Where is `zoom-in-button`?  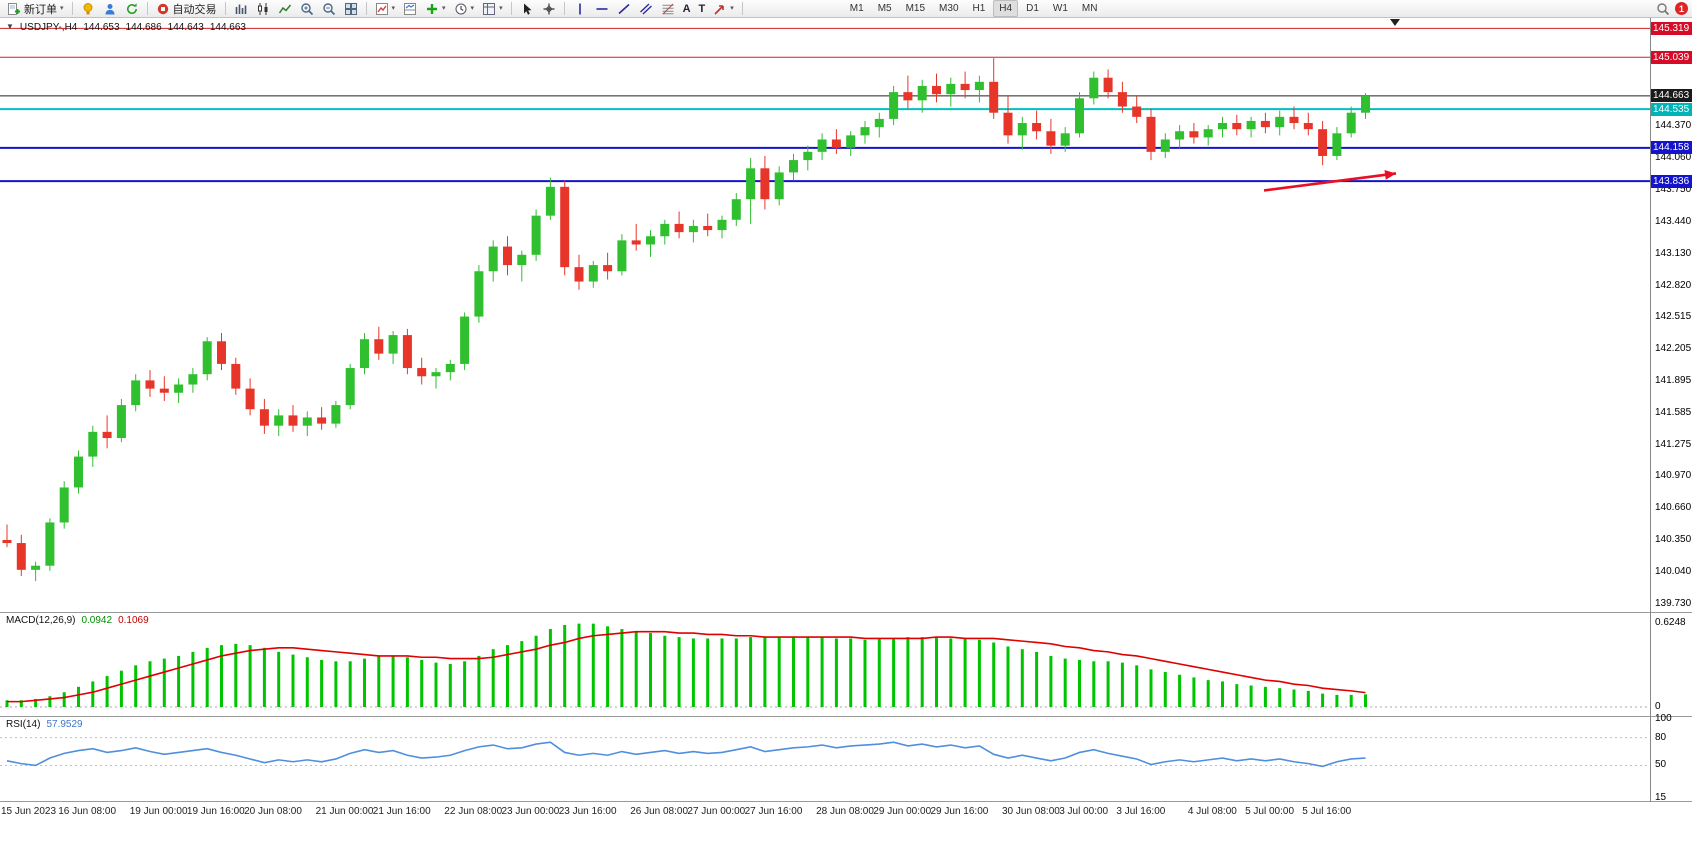 zoom-in-button is located at coordinates (307, 8).